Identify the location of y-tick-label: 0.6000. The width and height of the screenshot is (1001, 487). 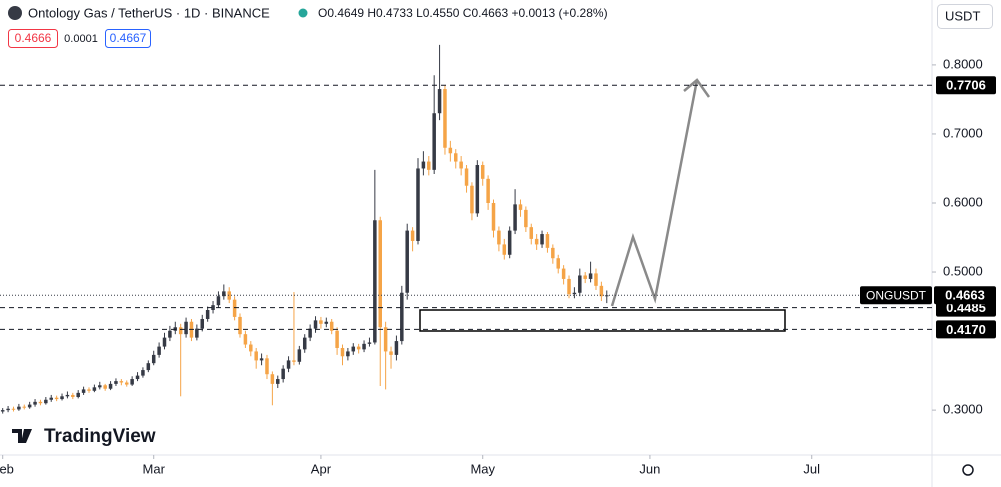
(963, 201).